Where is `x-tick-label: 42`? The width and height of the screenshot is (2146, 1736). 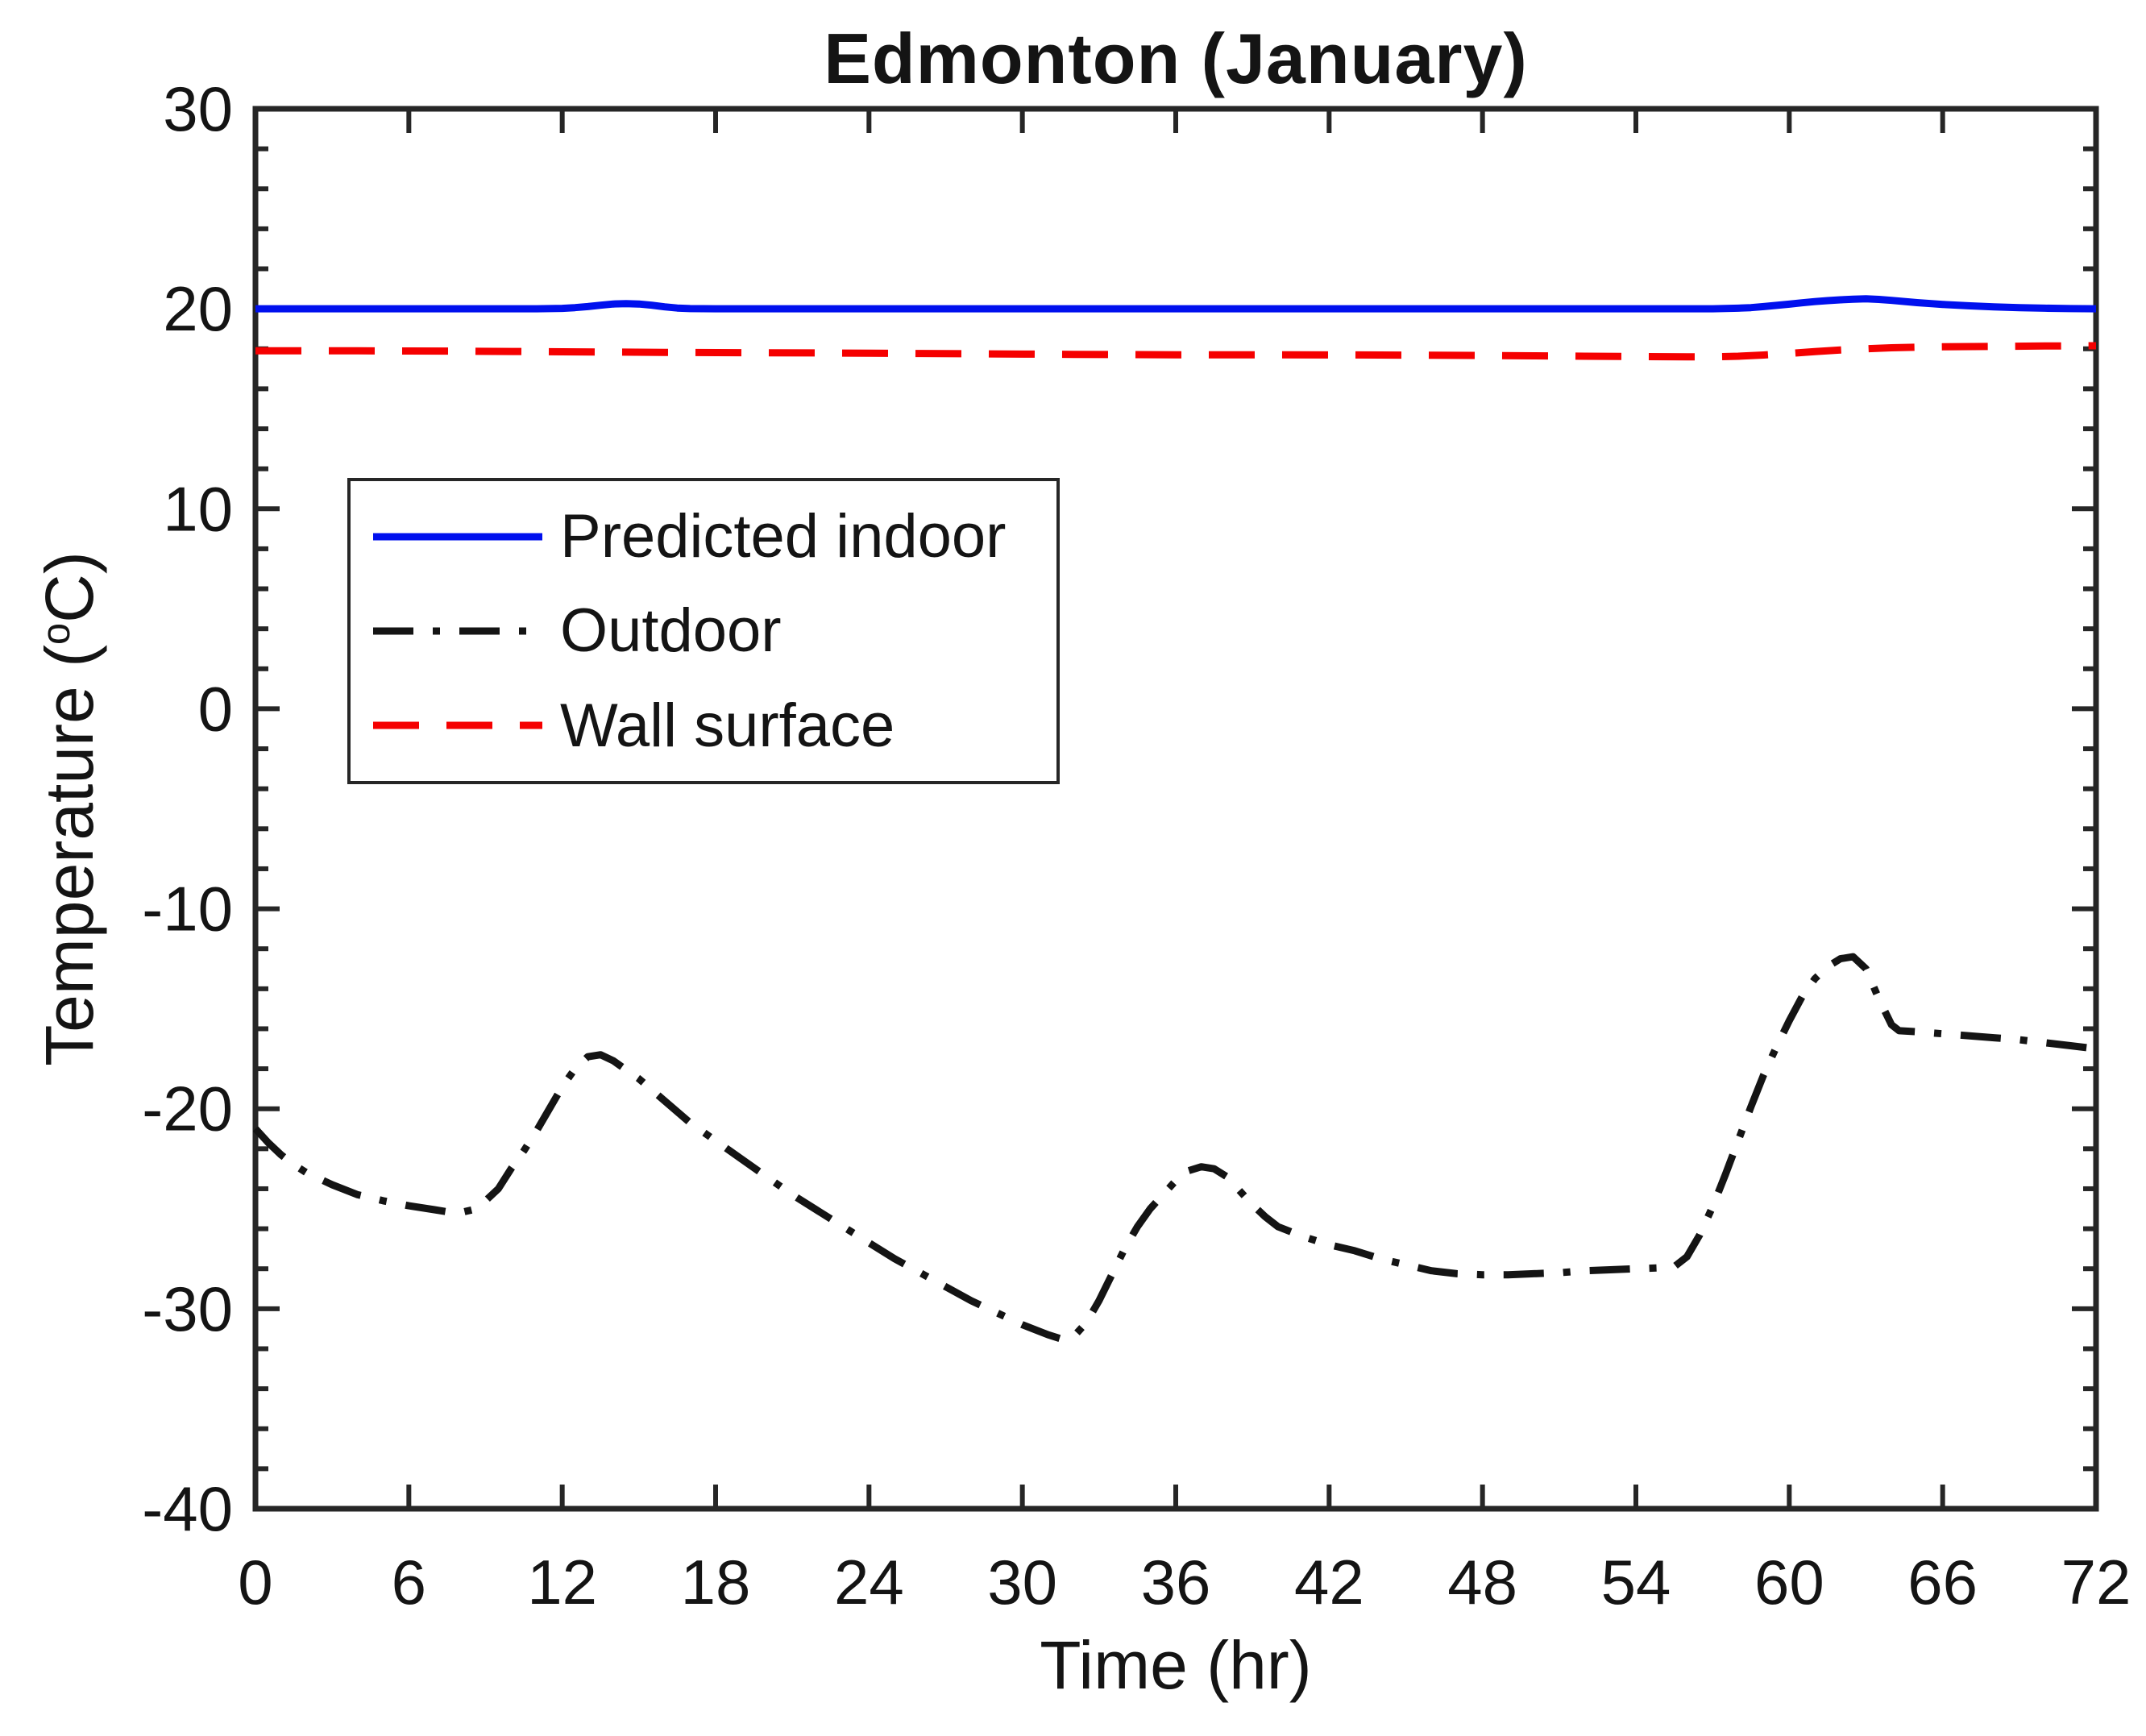 x-tick-label: 42 is located at coordinates (1329, 1582).